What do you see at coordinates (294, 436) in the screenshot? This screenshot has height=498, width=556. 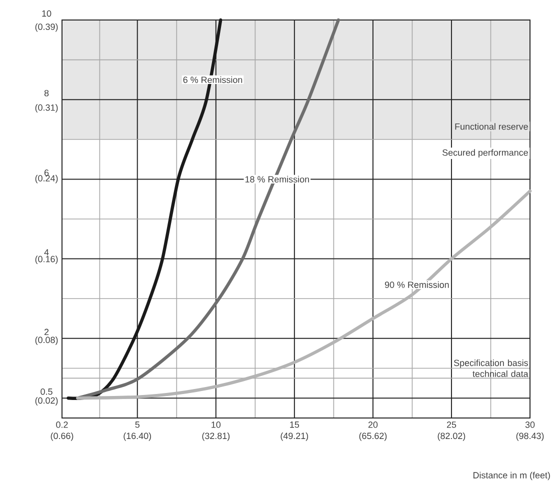 I see `x2-tick-label: (49.21)` at bounding box center [294, 436].